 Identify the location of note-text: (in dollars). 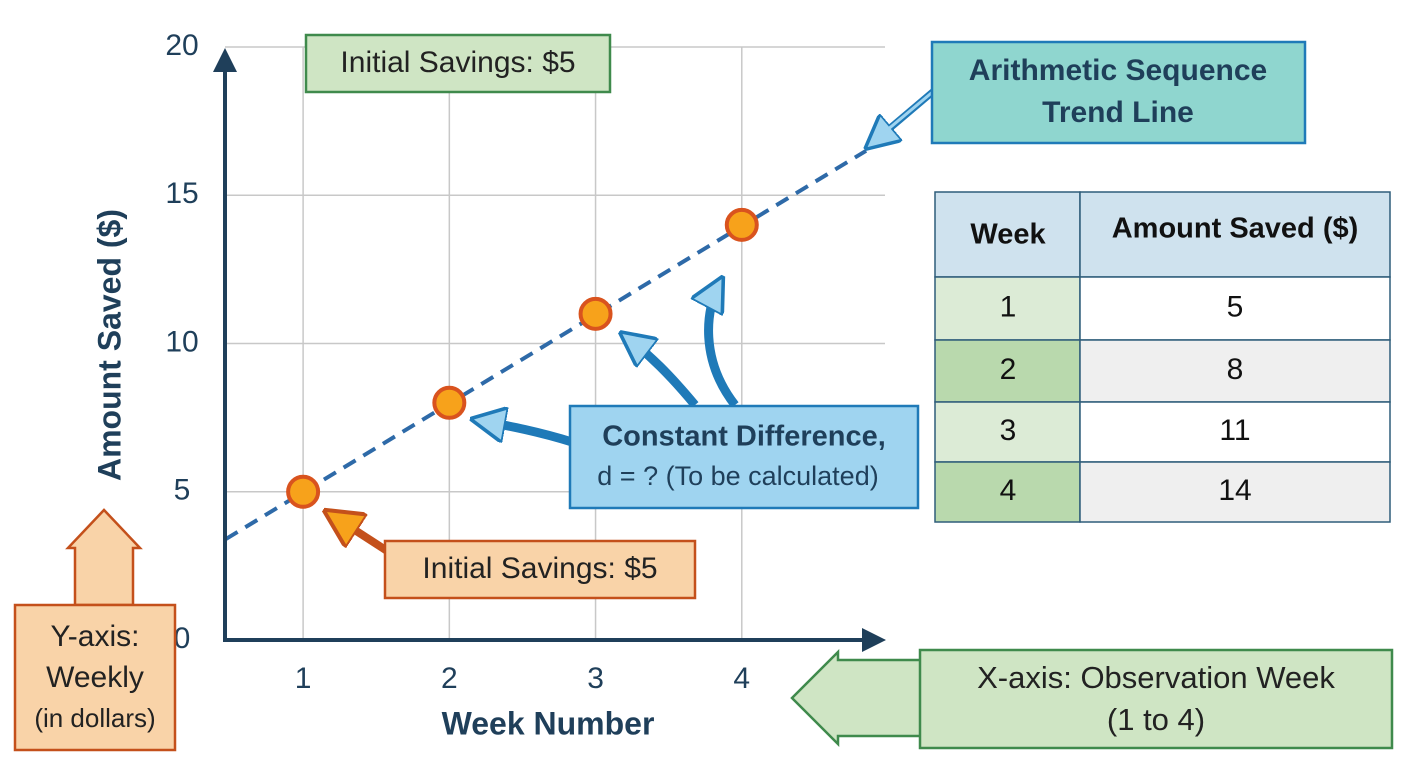
(94, 718).